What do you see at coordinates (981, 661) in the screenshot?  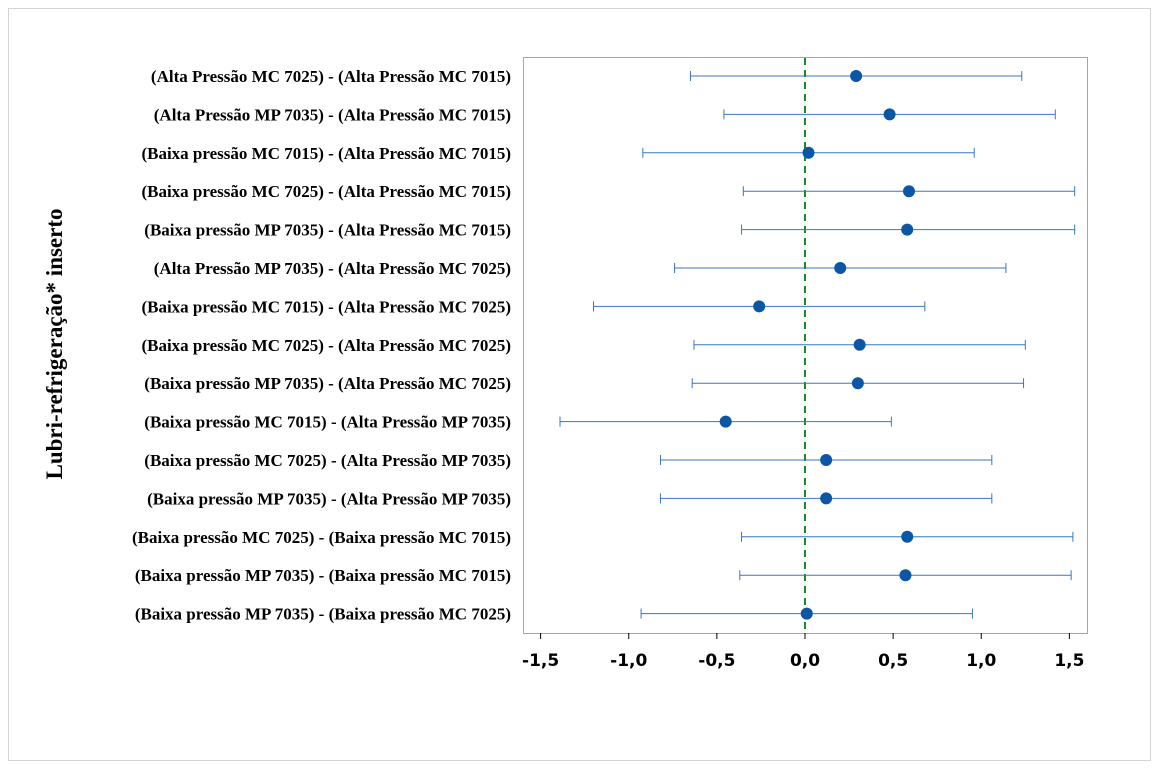 I see `x-tick-label: 1,0` at bounding box center [981, 661].